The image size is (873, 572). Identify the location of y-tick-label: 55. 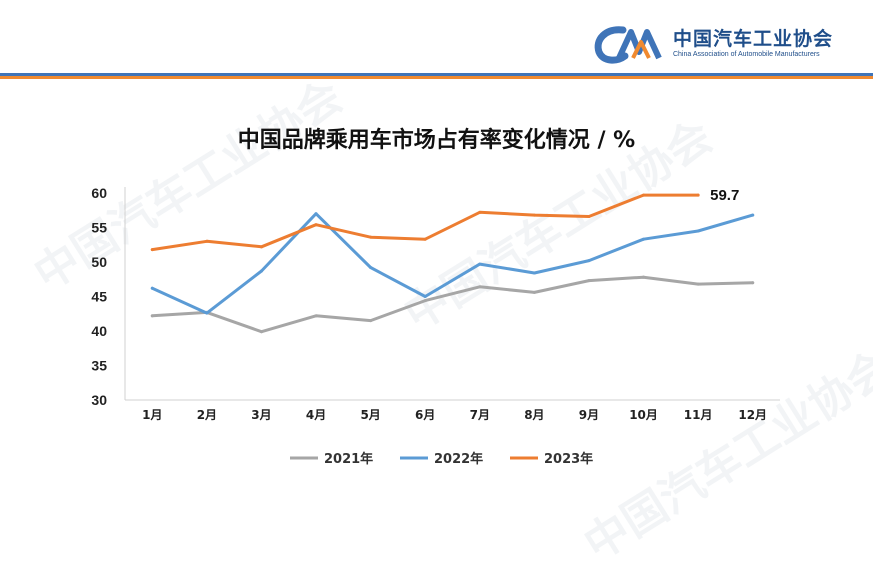
(99, 228).